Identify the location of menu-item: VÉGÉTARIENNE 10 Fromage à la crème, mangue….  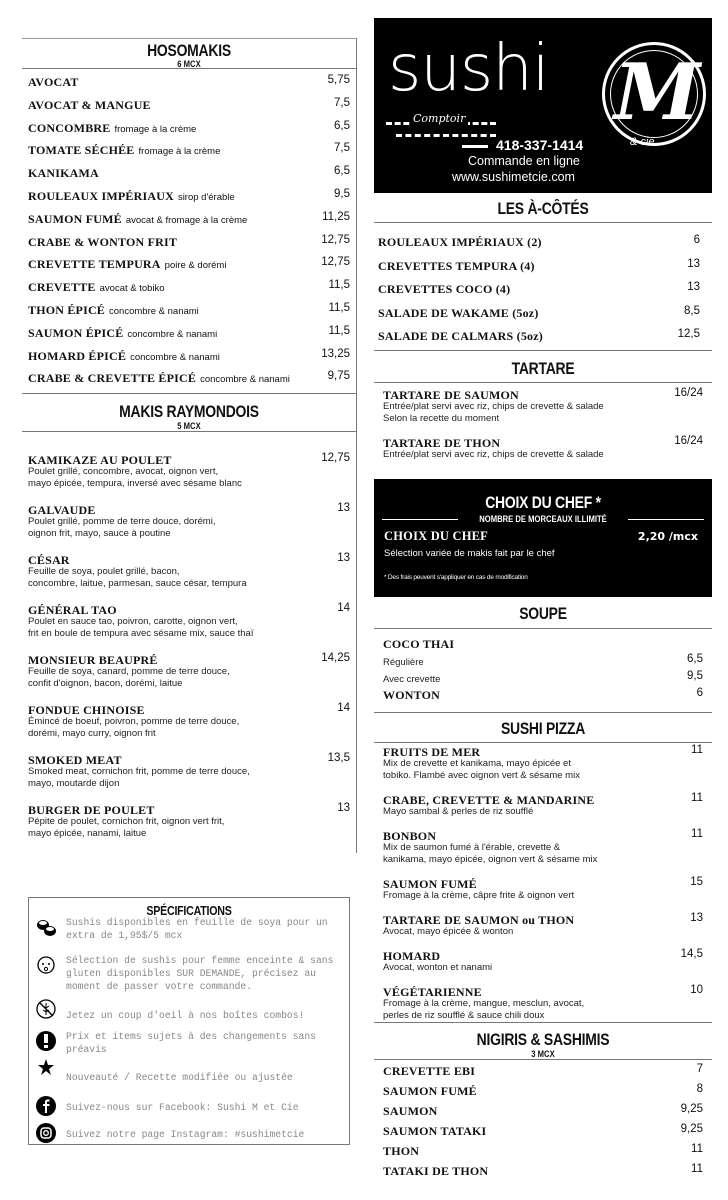
(543, 1007).